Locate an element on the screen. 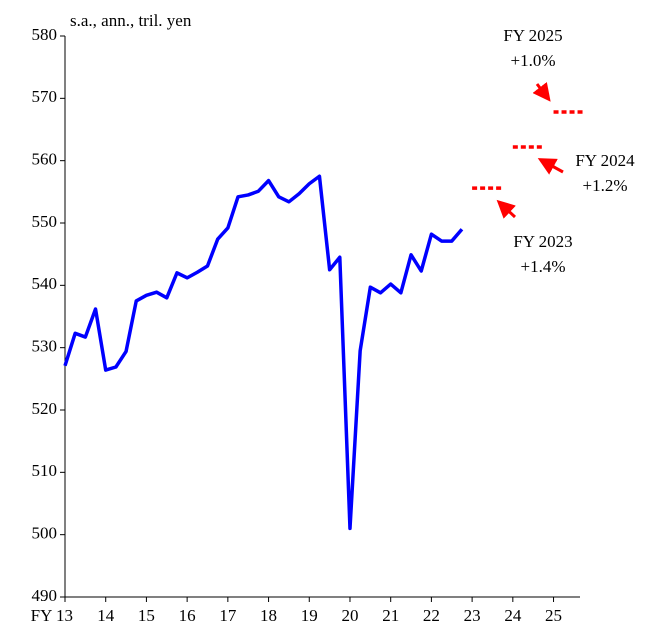 The width and height of the screenshot is (659, 637). x-tick-label: FY 13 is located at coordinates (52, 615).